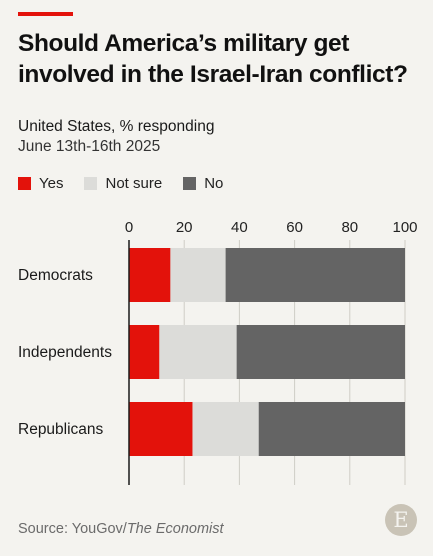 The image size is (433, 556). Describe the element at coordinates (203, 183) in the screenshot. I see `legend-item-no: No` at that location.